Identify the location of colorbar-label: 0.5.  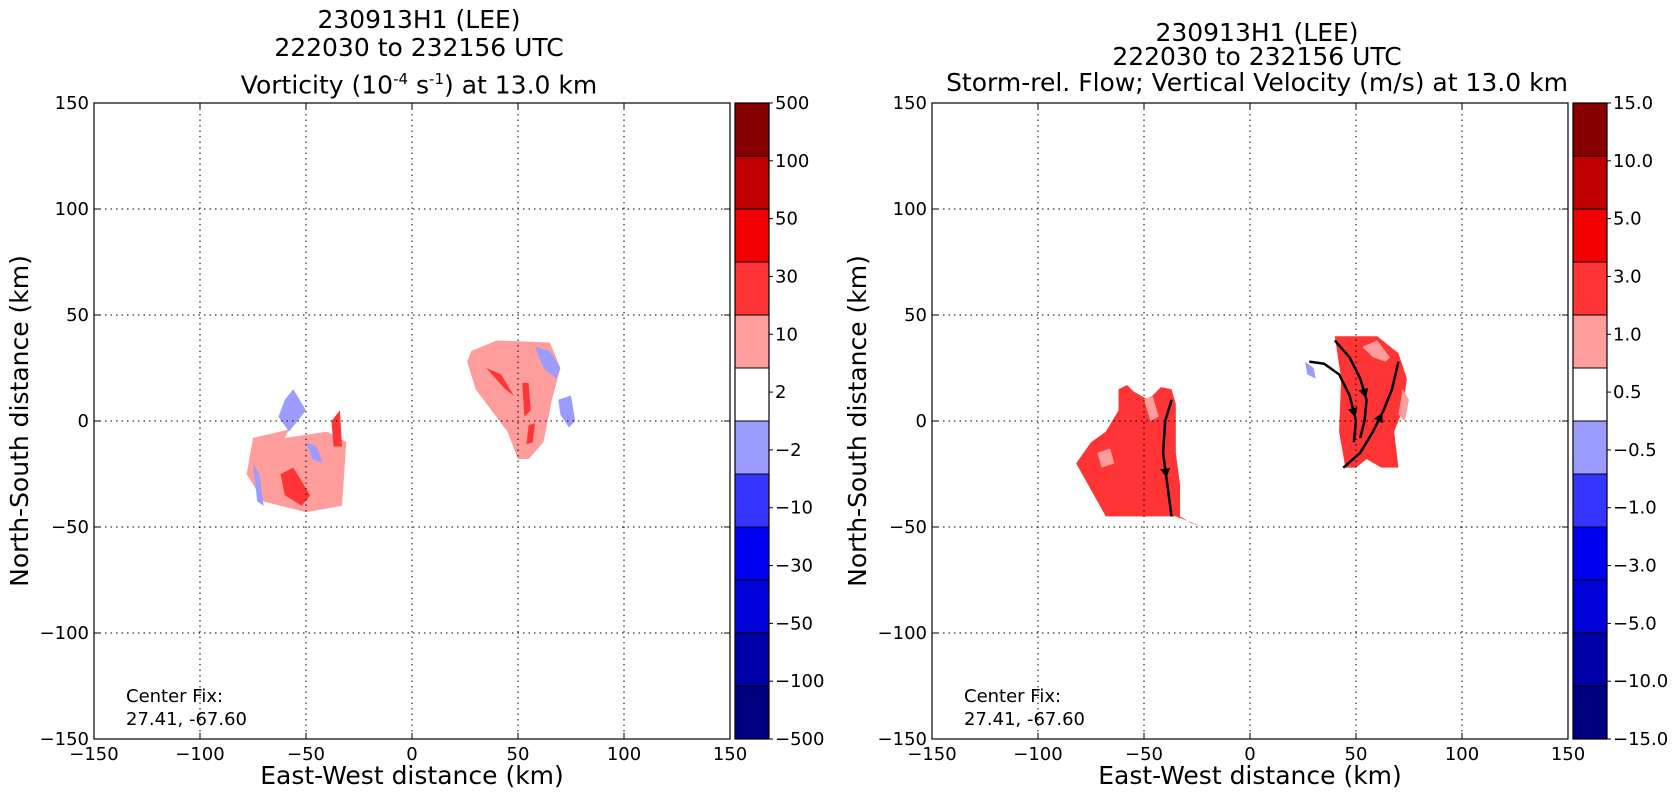
(1627, 392).